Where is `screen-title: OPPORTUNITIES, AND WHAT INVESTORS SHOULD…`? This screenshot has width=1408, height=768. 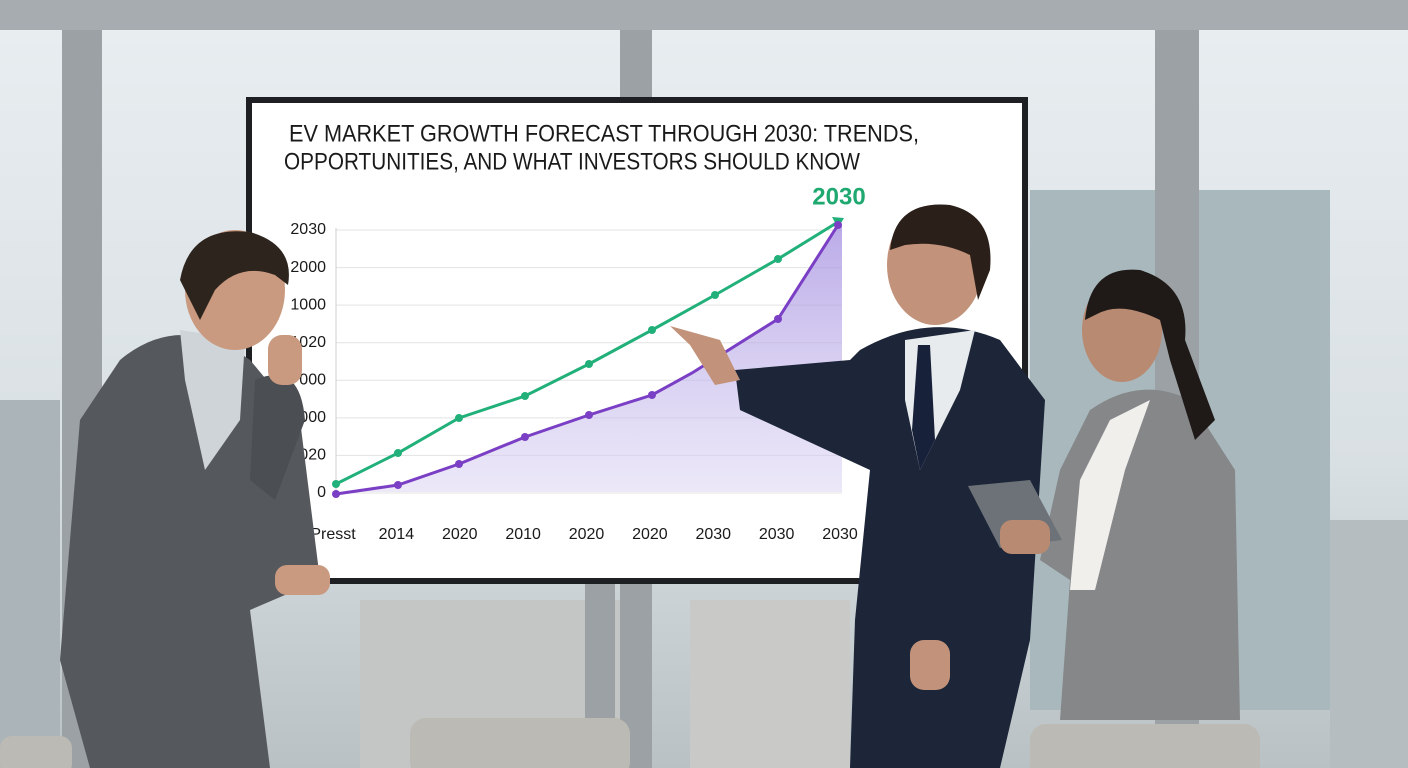 screen-title: OPPORTUNITIES, AND WHAT INVESTORS SHOULD… is located at coordinates (572, 161).